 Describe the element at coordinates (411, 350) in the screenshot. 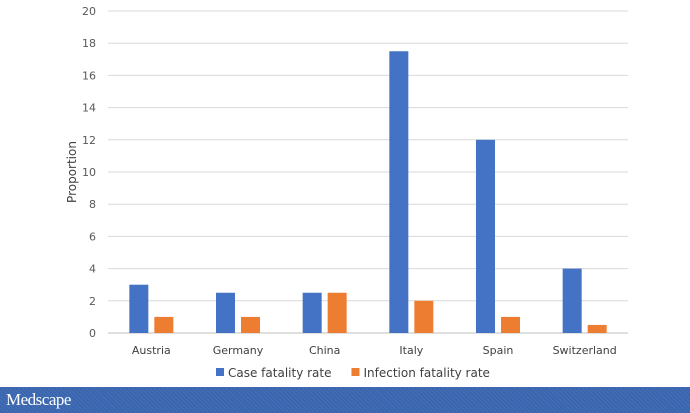

I see `x-tick-label: Italy` at that location.